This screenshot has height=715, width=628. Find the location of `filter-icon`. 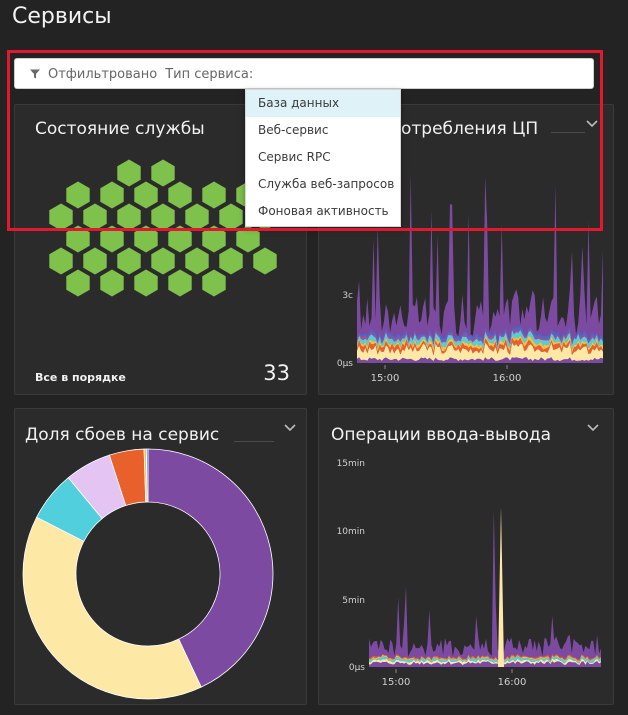

filter-icon is located at coordinates (35, 74).